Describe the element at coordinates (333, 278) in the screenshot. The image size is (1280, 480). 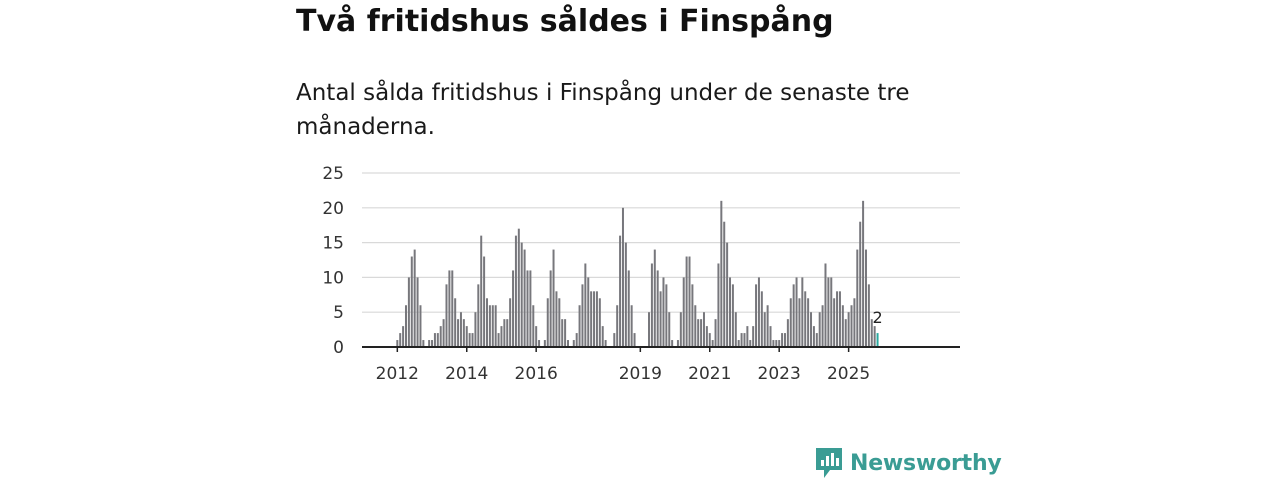
I see `y-tick-label: 10` at that location.